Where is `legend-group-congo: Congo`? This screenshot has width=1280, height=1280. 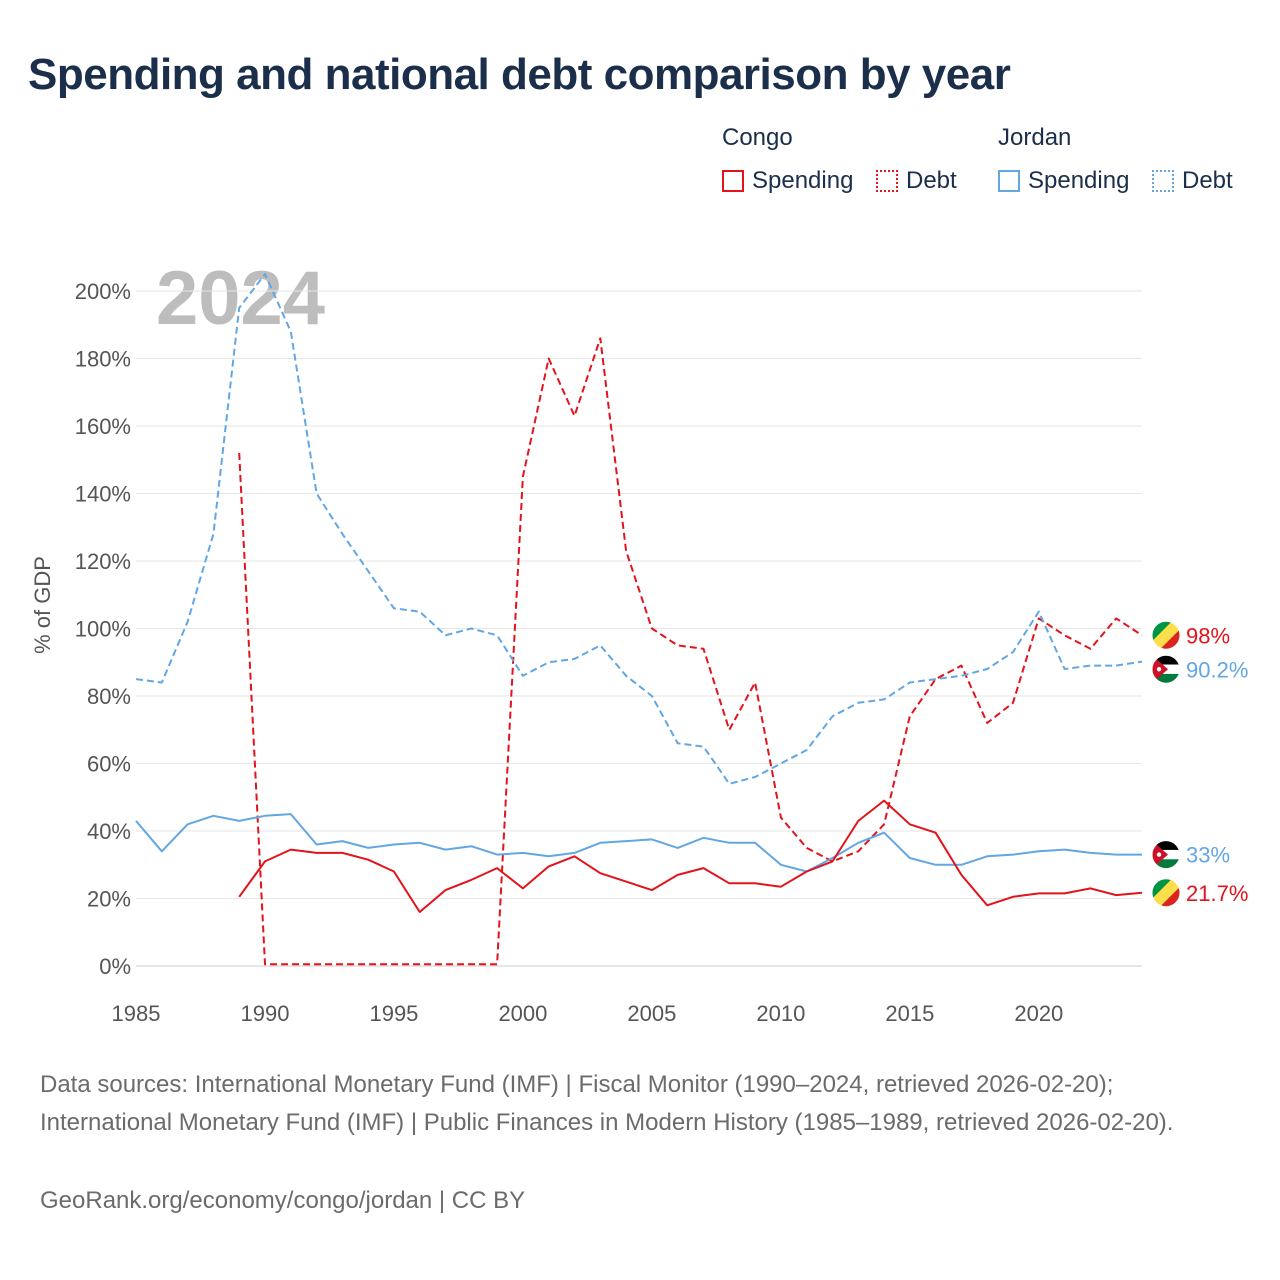 legend-group-congo: Congo is located at coordinates (757, 137).